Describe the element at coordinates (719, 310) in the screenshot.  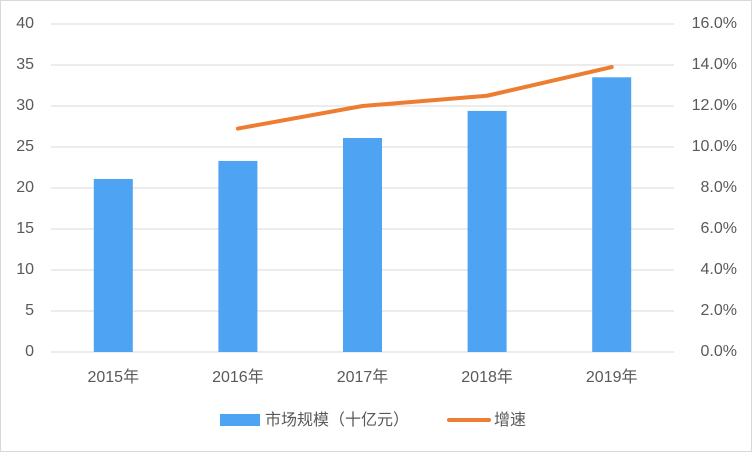
I see `y2-tick-label: 2.0%` at that location.